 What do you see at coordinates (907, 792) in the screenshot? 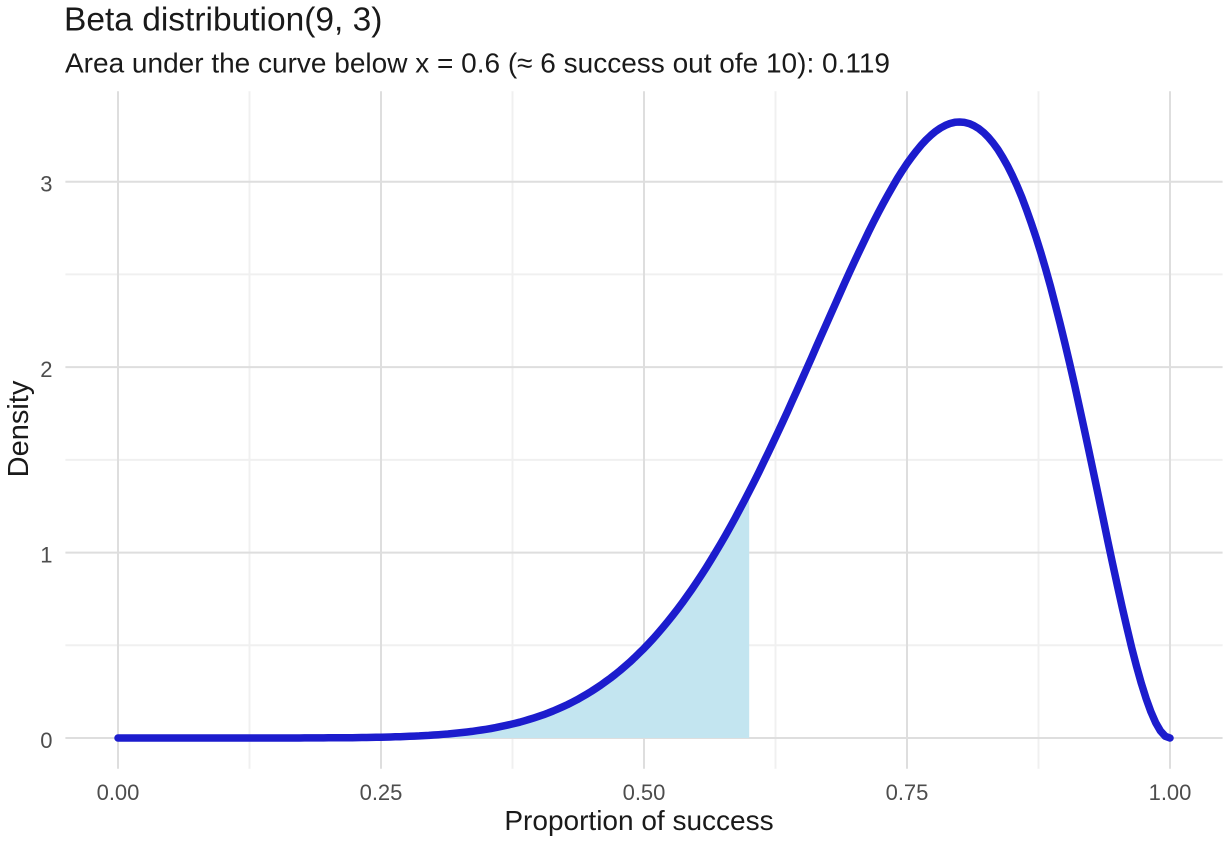
I see `svg-text: 0.75` at bounding box center [907, 792].